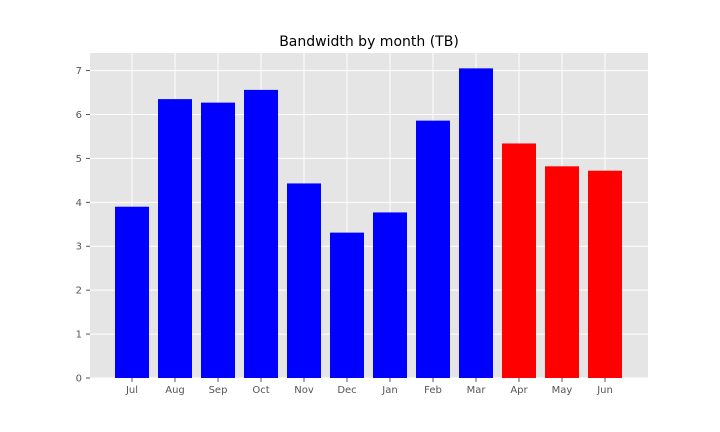 This screenshot has height=432, width=720. Describe the element at coordinates (218, 390) in the screenshot. I see `x-tick-label-sep: Sep` at that location.